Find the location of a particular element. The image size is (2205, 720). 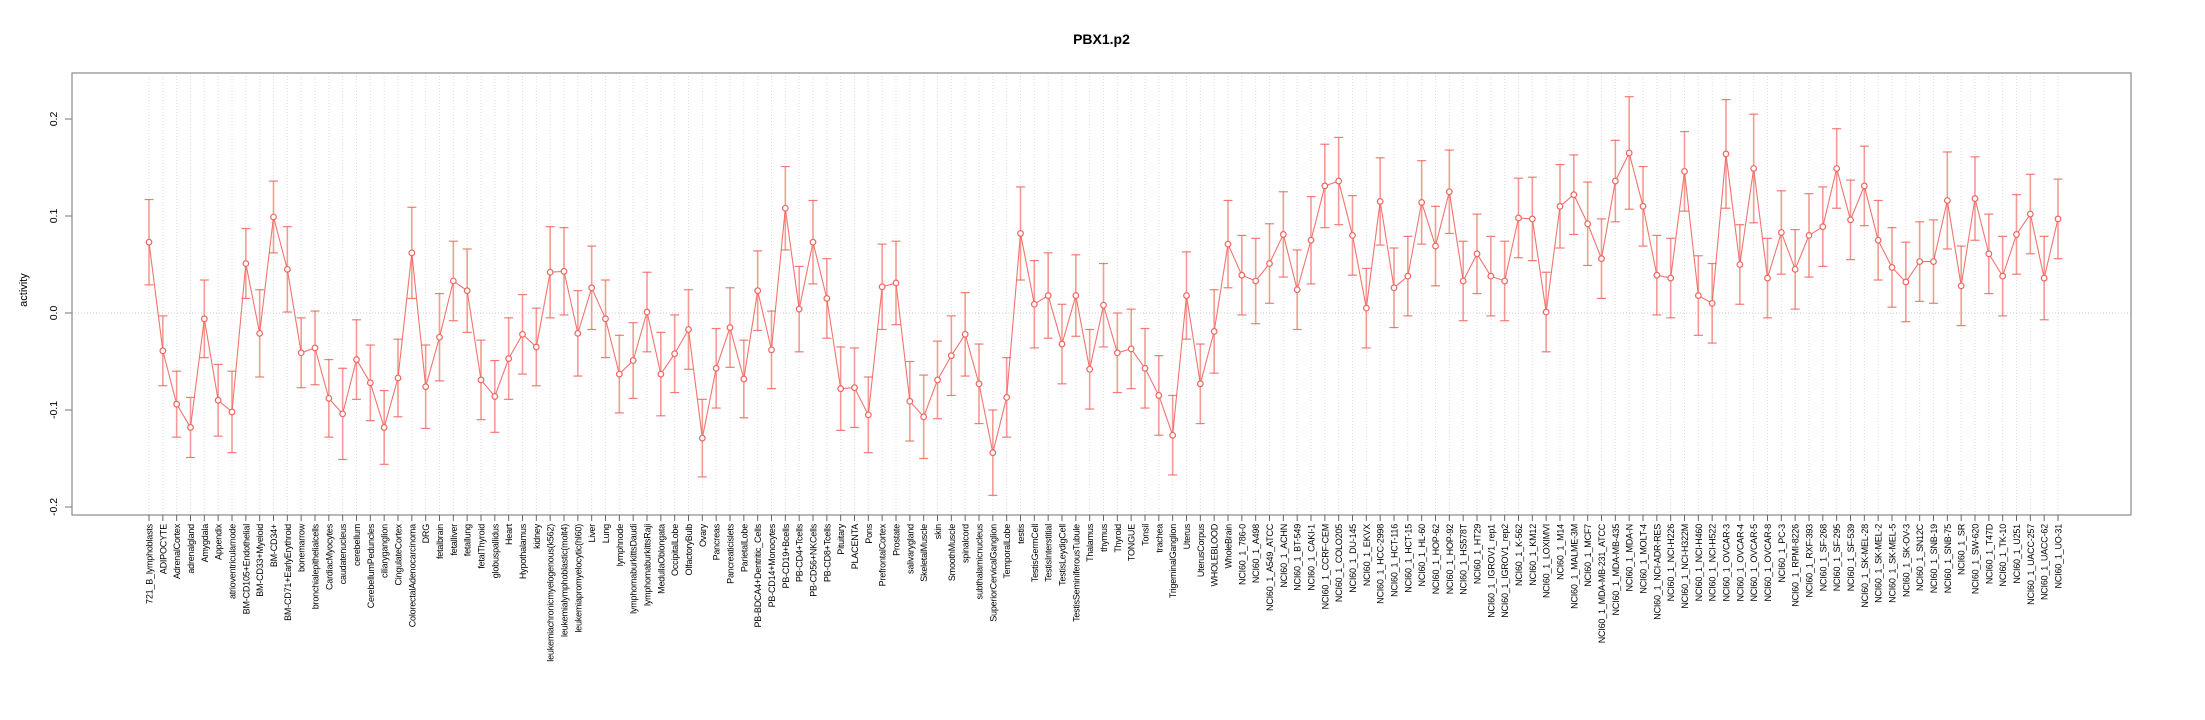

x-tick-label: Appendix is located at coordinates (219, 541).